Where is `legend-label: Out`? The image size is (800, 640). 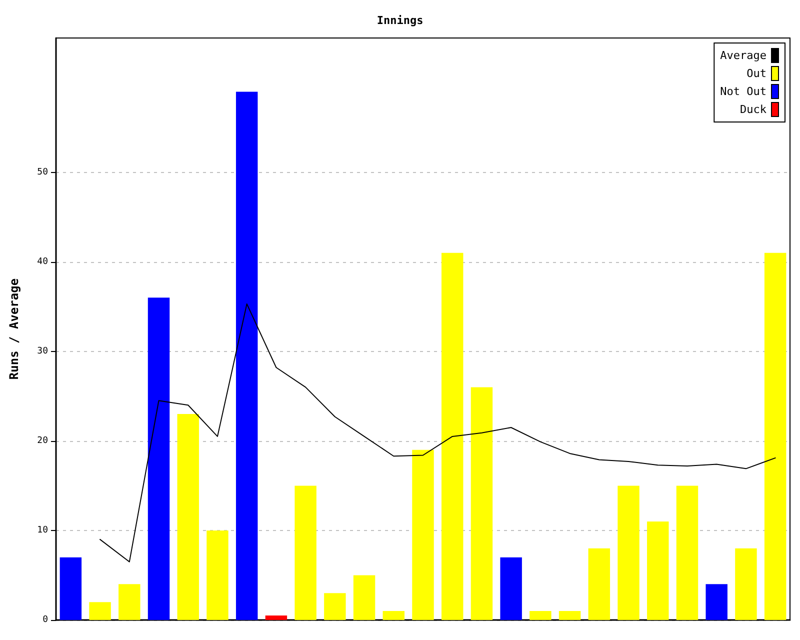 legend-label: Out is located at coordinates (756, 73).